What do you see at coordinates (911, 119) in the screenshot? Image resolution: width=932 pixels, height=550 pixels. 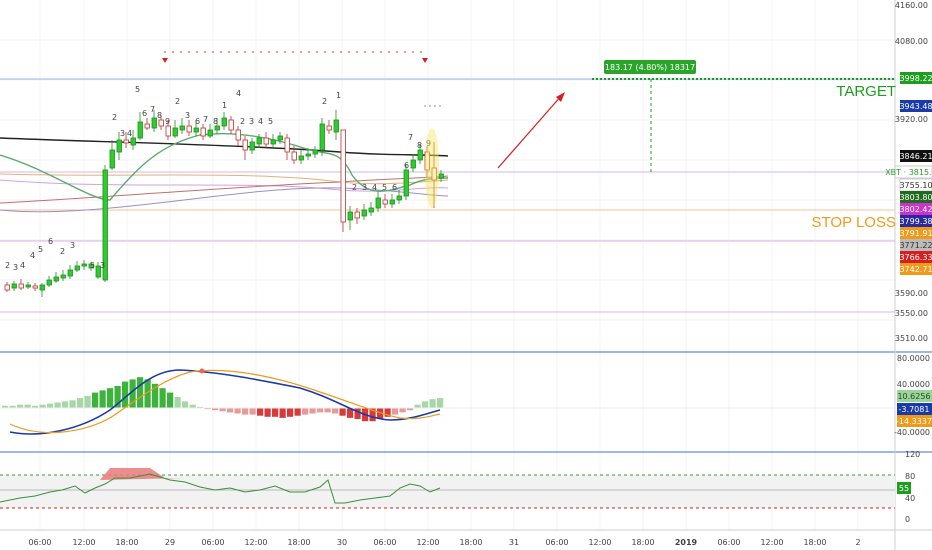 I see `price-tick: 3920.00` at bounding box center [911, 119].